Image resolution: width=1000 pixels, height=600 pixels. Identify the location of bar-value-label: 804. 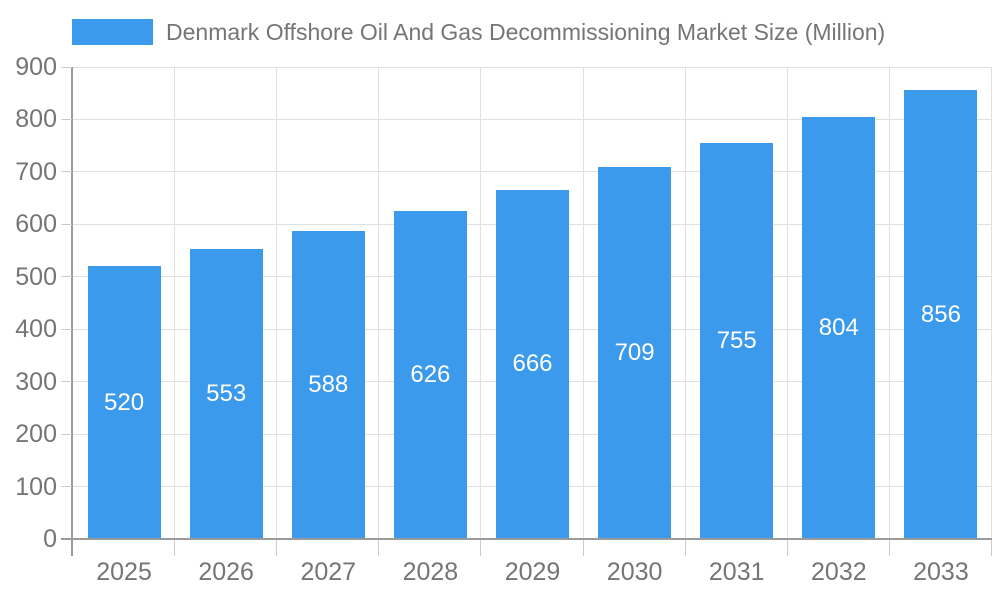
(838, 328).